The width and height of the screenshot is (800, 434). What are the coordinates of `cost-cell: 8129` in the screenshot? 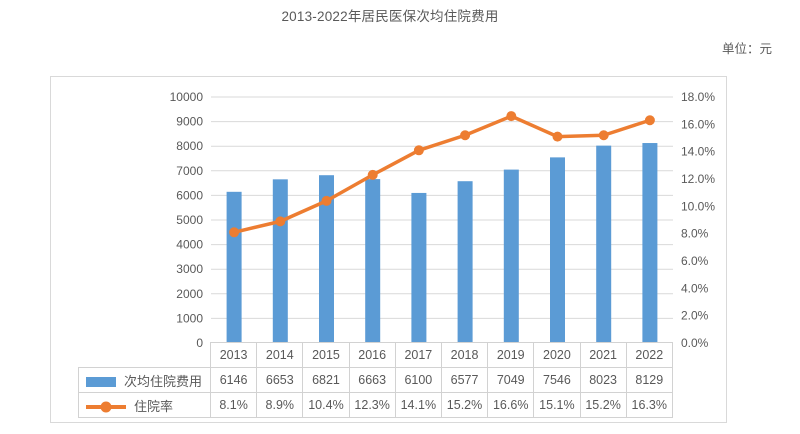 It's located at (649, 380).